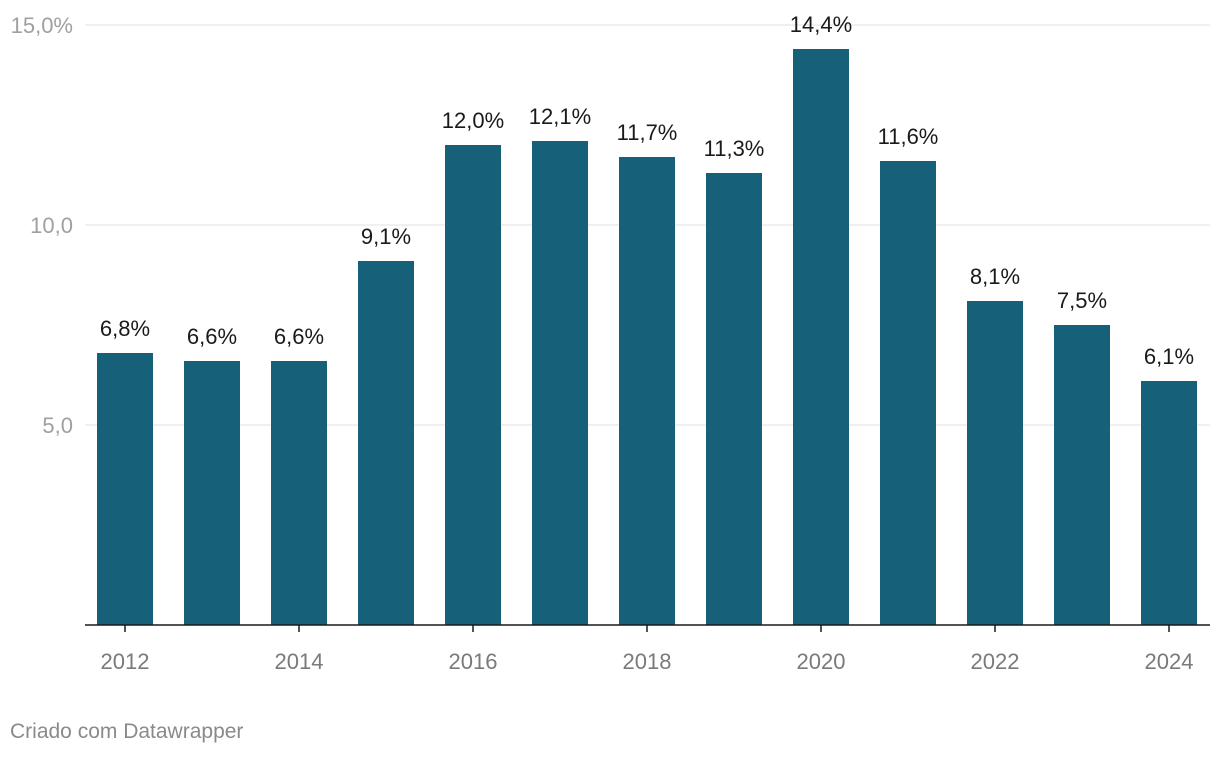 The height and width of the screenshot is (758, 1220). I want to click on data-label: 11,6%, so click(908, 136).